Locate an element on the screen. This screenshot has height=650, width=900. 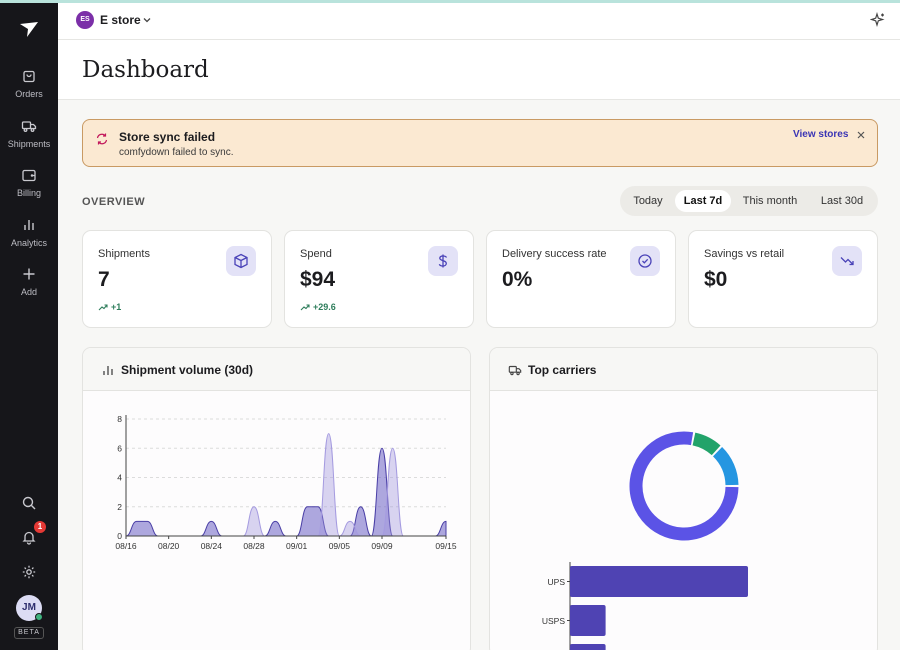
stat-value: $94 is located at coordinates (318, 279).